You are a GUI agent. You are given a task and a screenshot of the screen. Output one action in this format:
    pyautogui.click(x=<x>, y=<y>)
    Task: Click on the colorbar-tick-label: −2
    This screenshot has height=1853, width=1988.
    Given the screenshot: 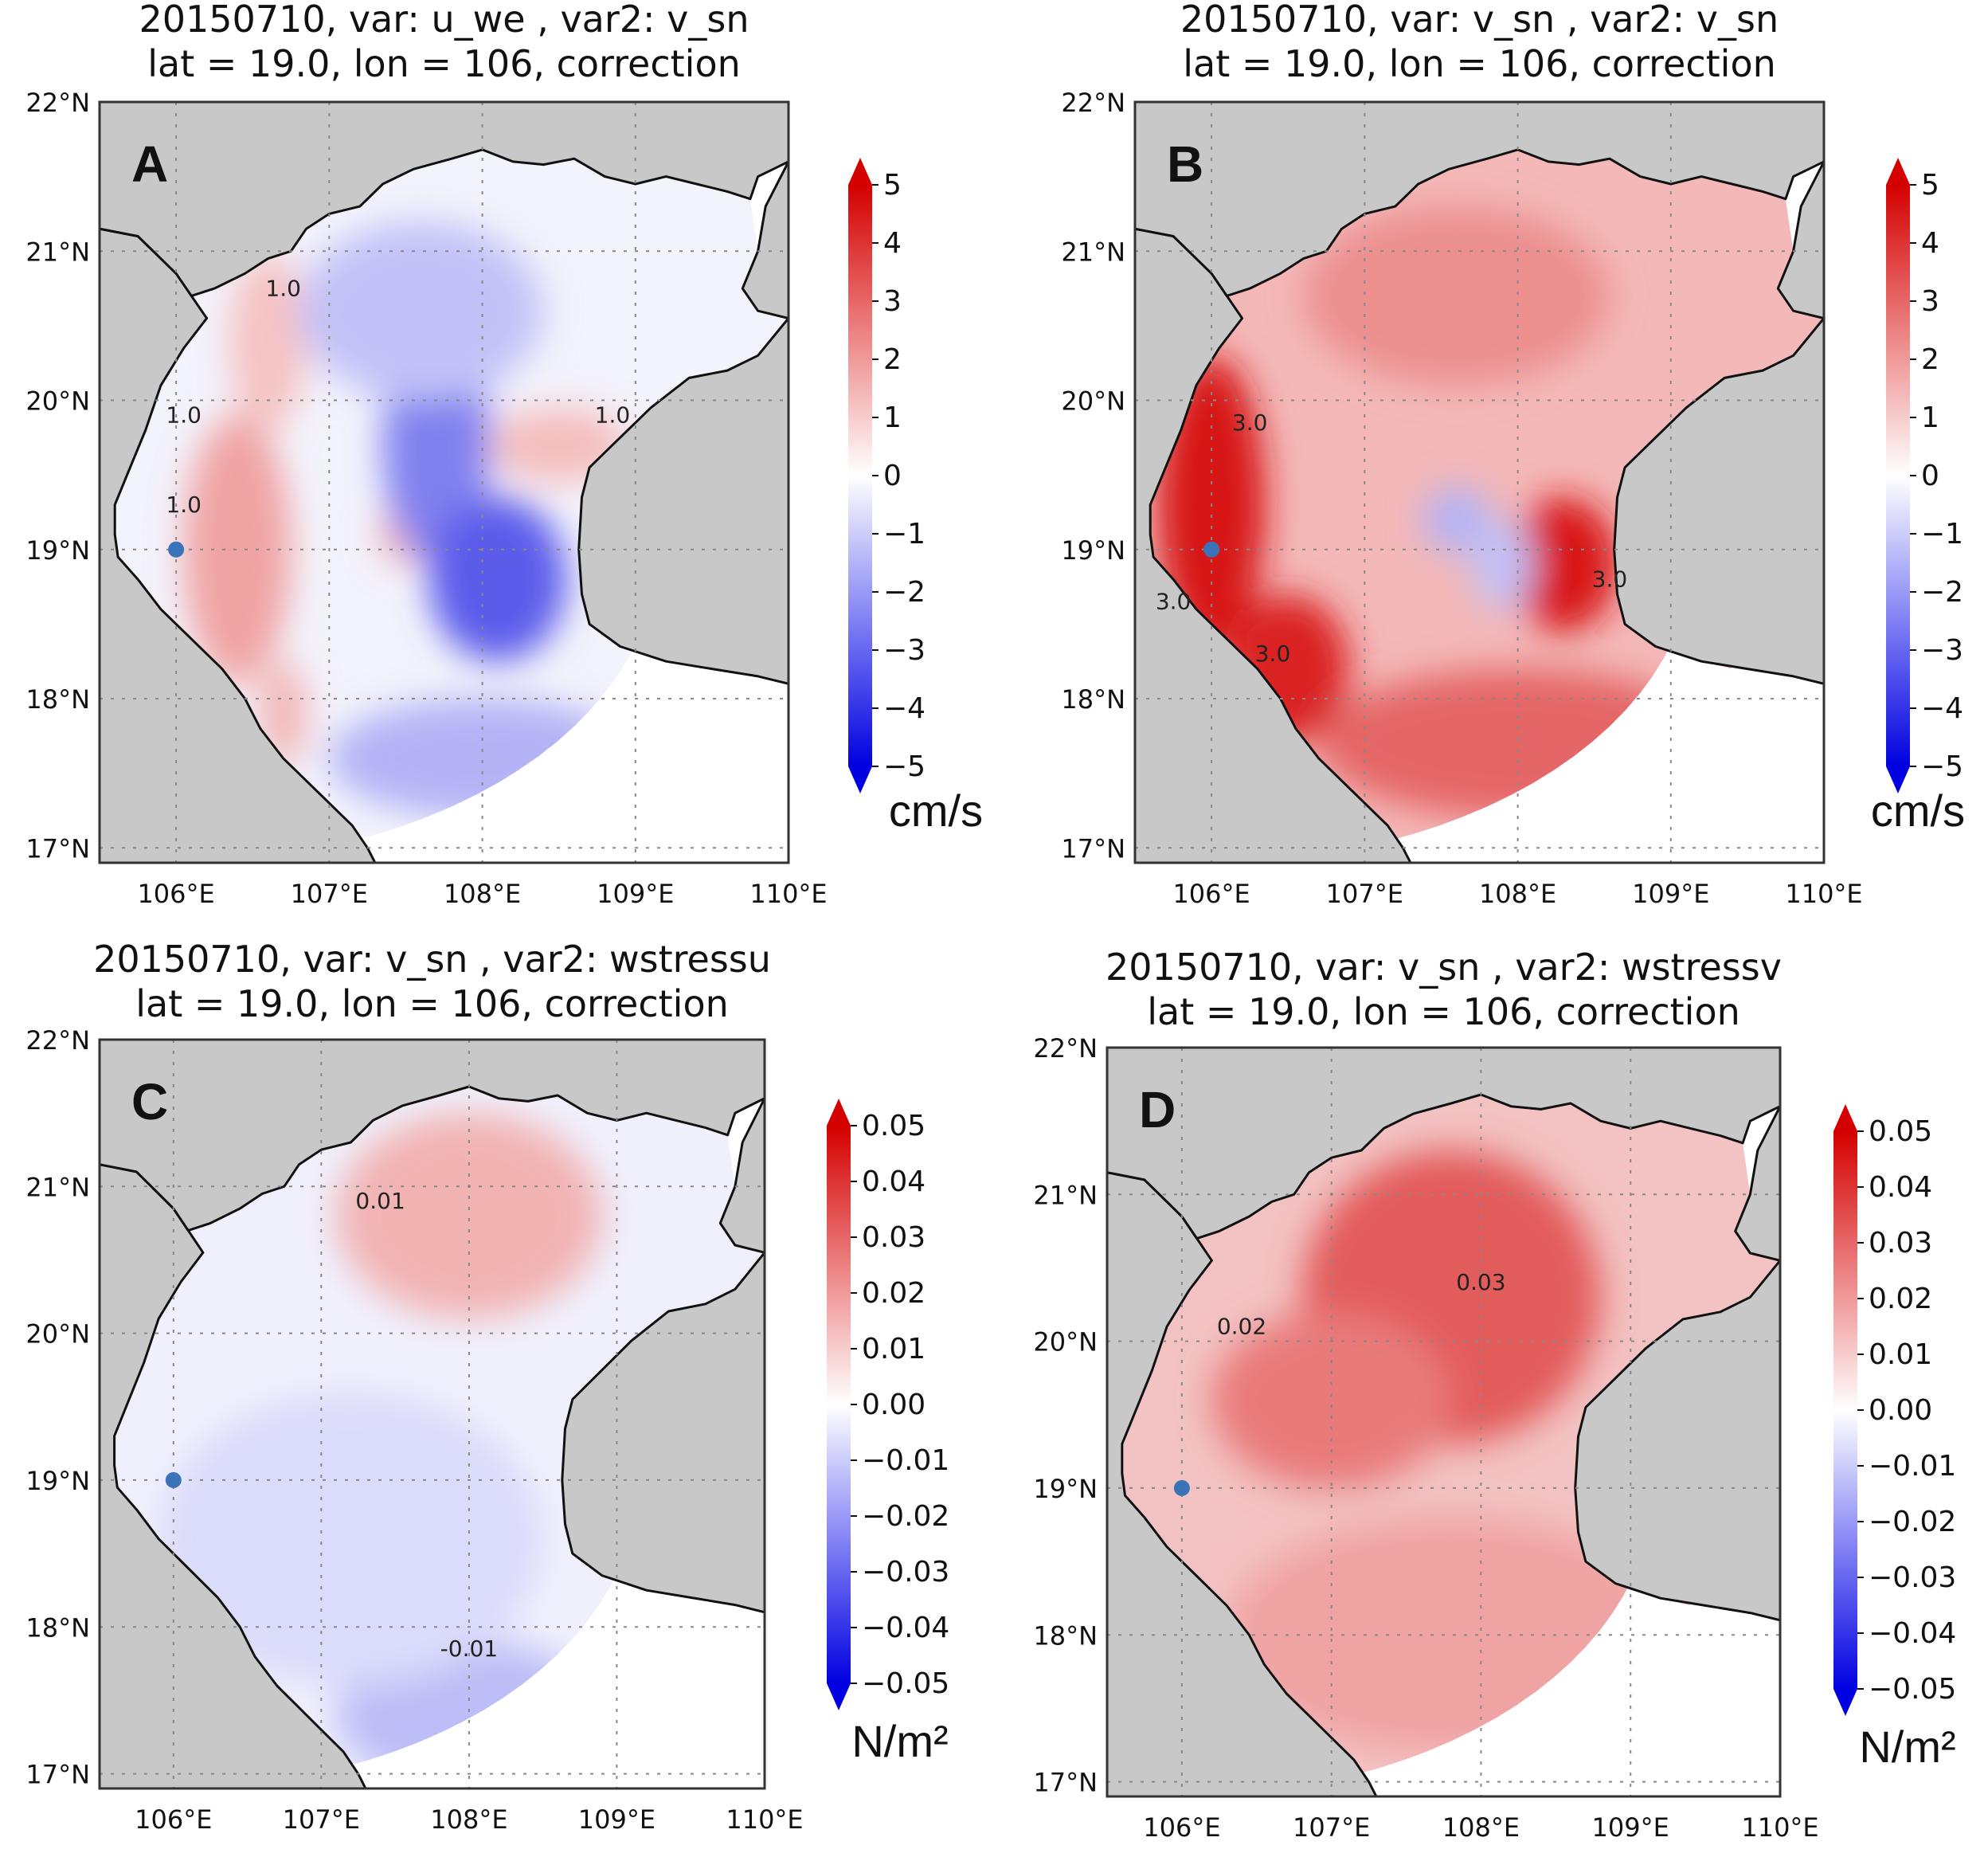 What is the action you would take?
    pyautogui.click(x=1942, y=593)
    